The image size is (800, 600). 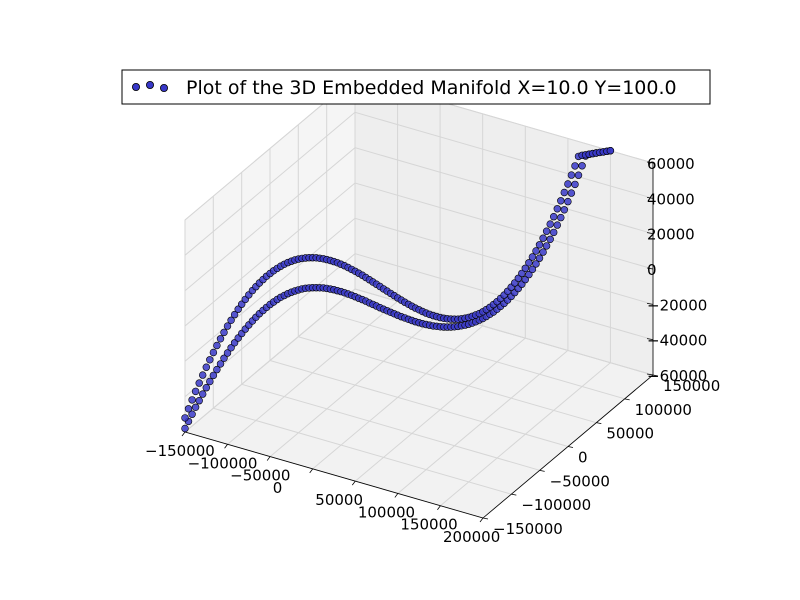 I want to click on y-tick-label: 100000, so click(x=663, y=410).